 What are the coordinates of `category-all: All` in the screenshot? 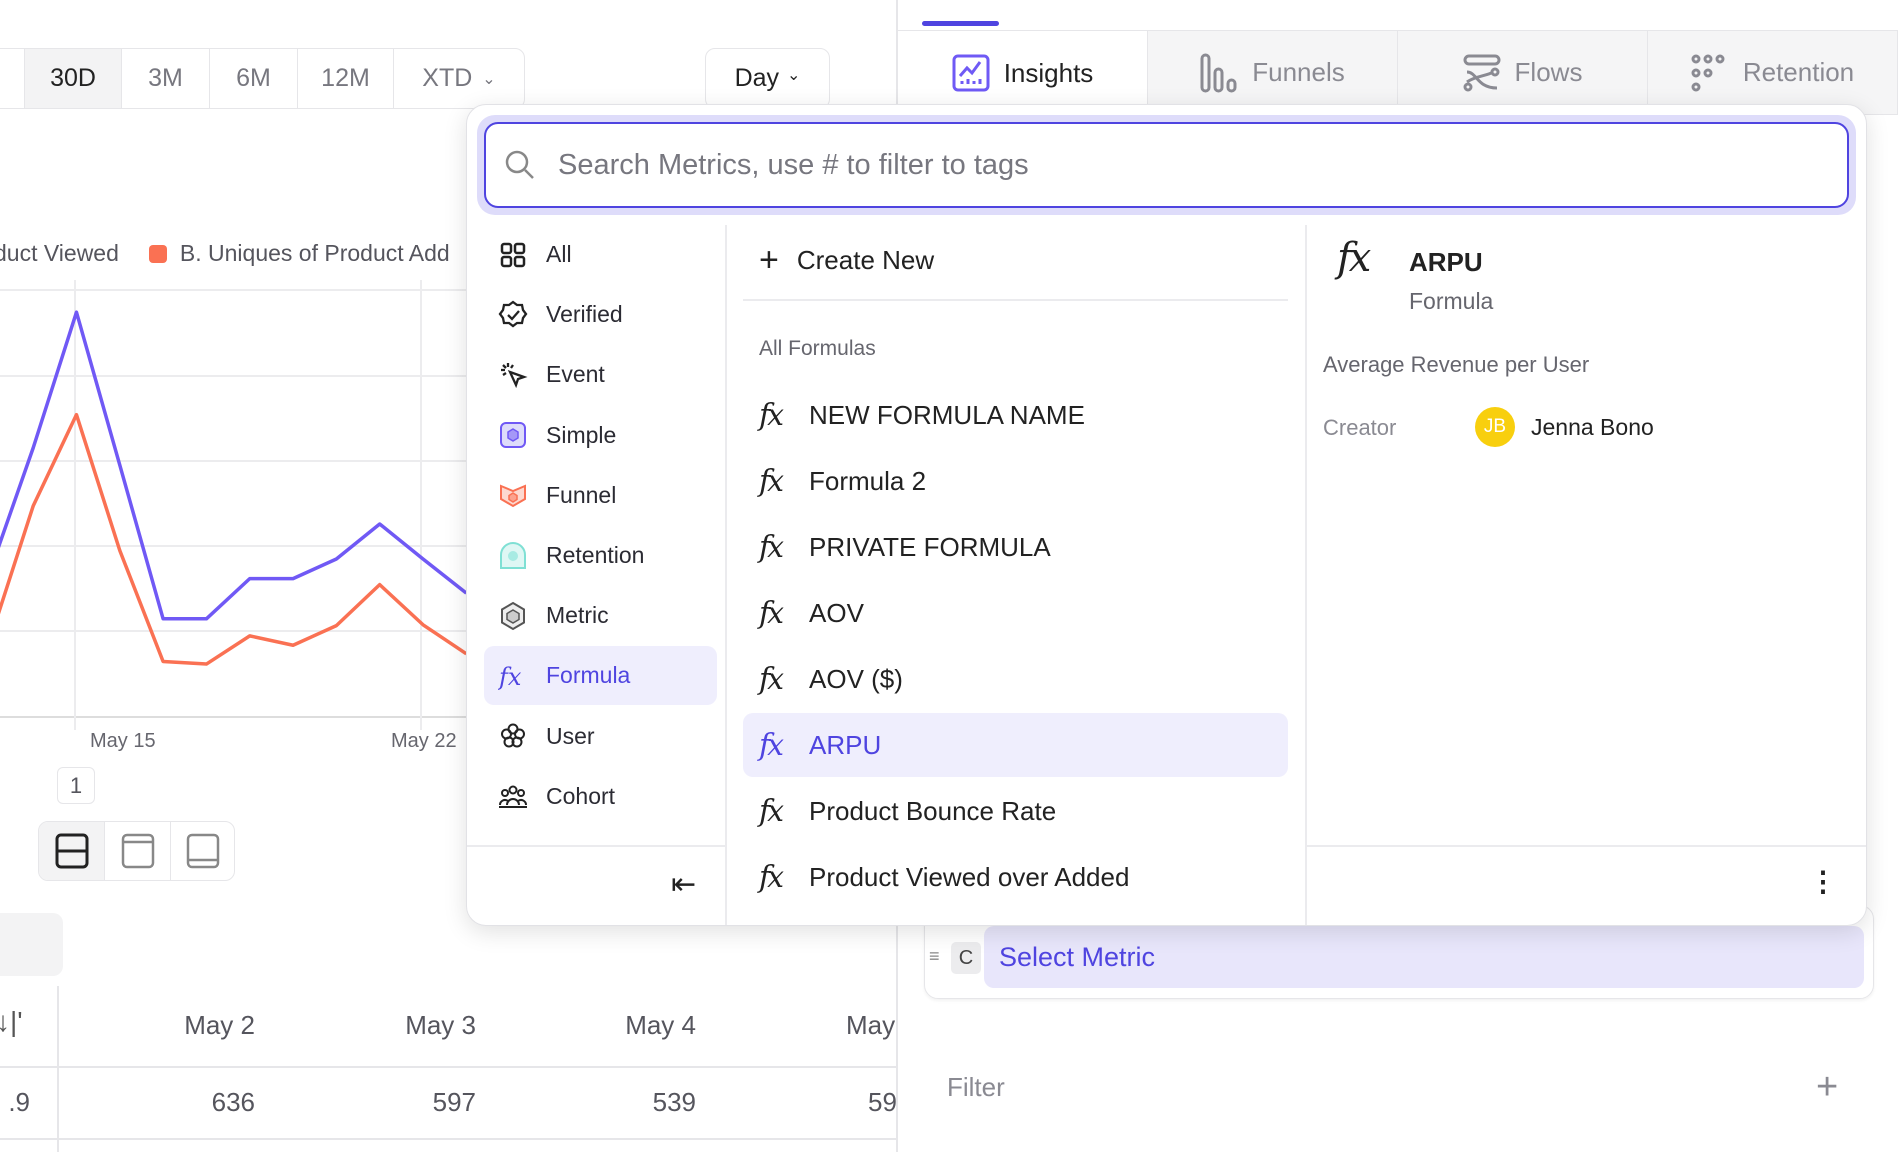 It's located at (600, 254).